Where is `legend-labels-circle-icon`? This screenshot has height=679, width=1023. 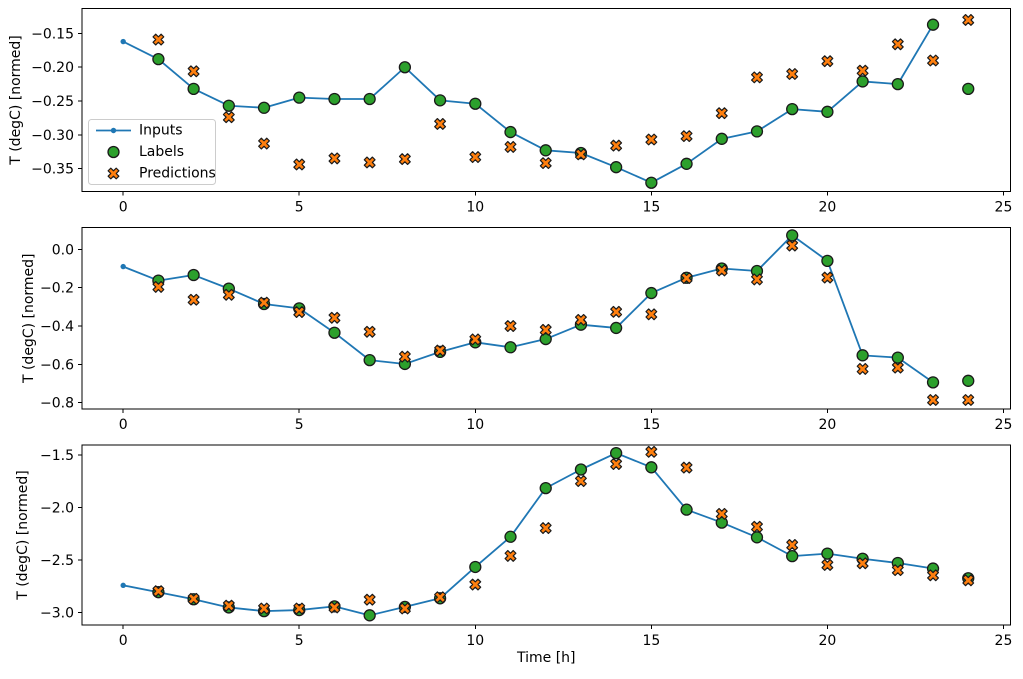
legend-labels-circle-icon is located at coordinates (113, 152).